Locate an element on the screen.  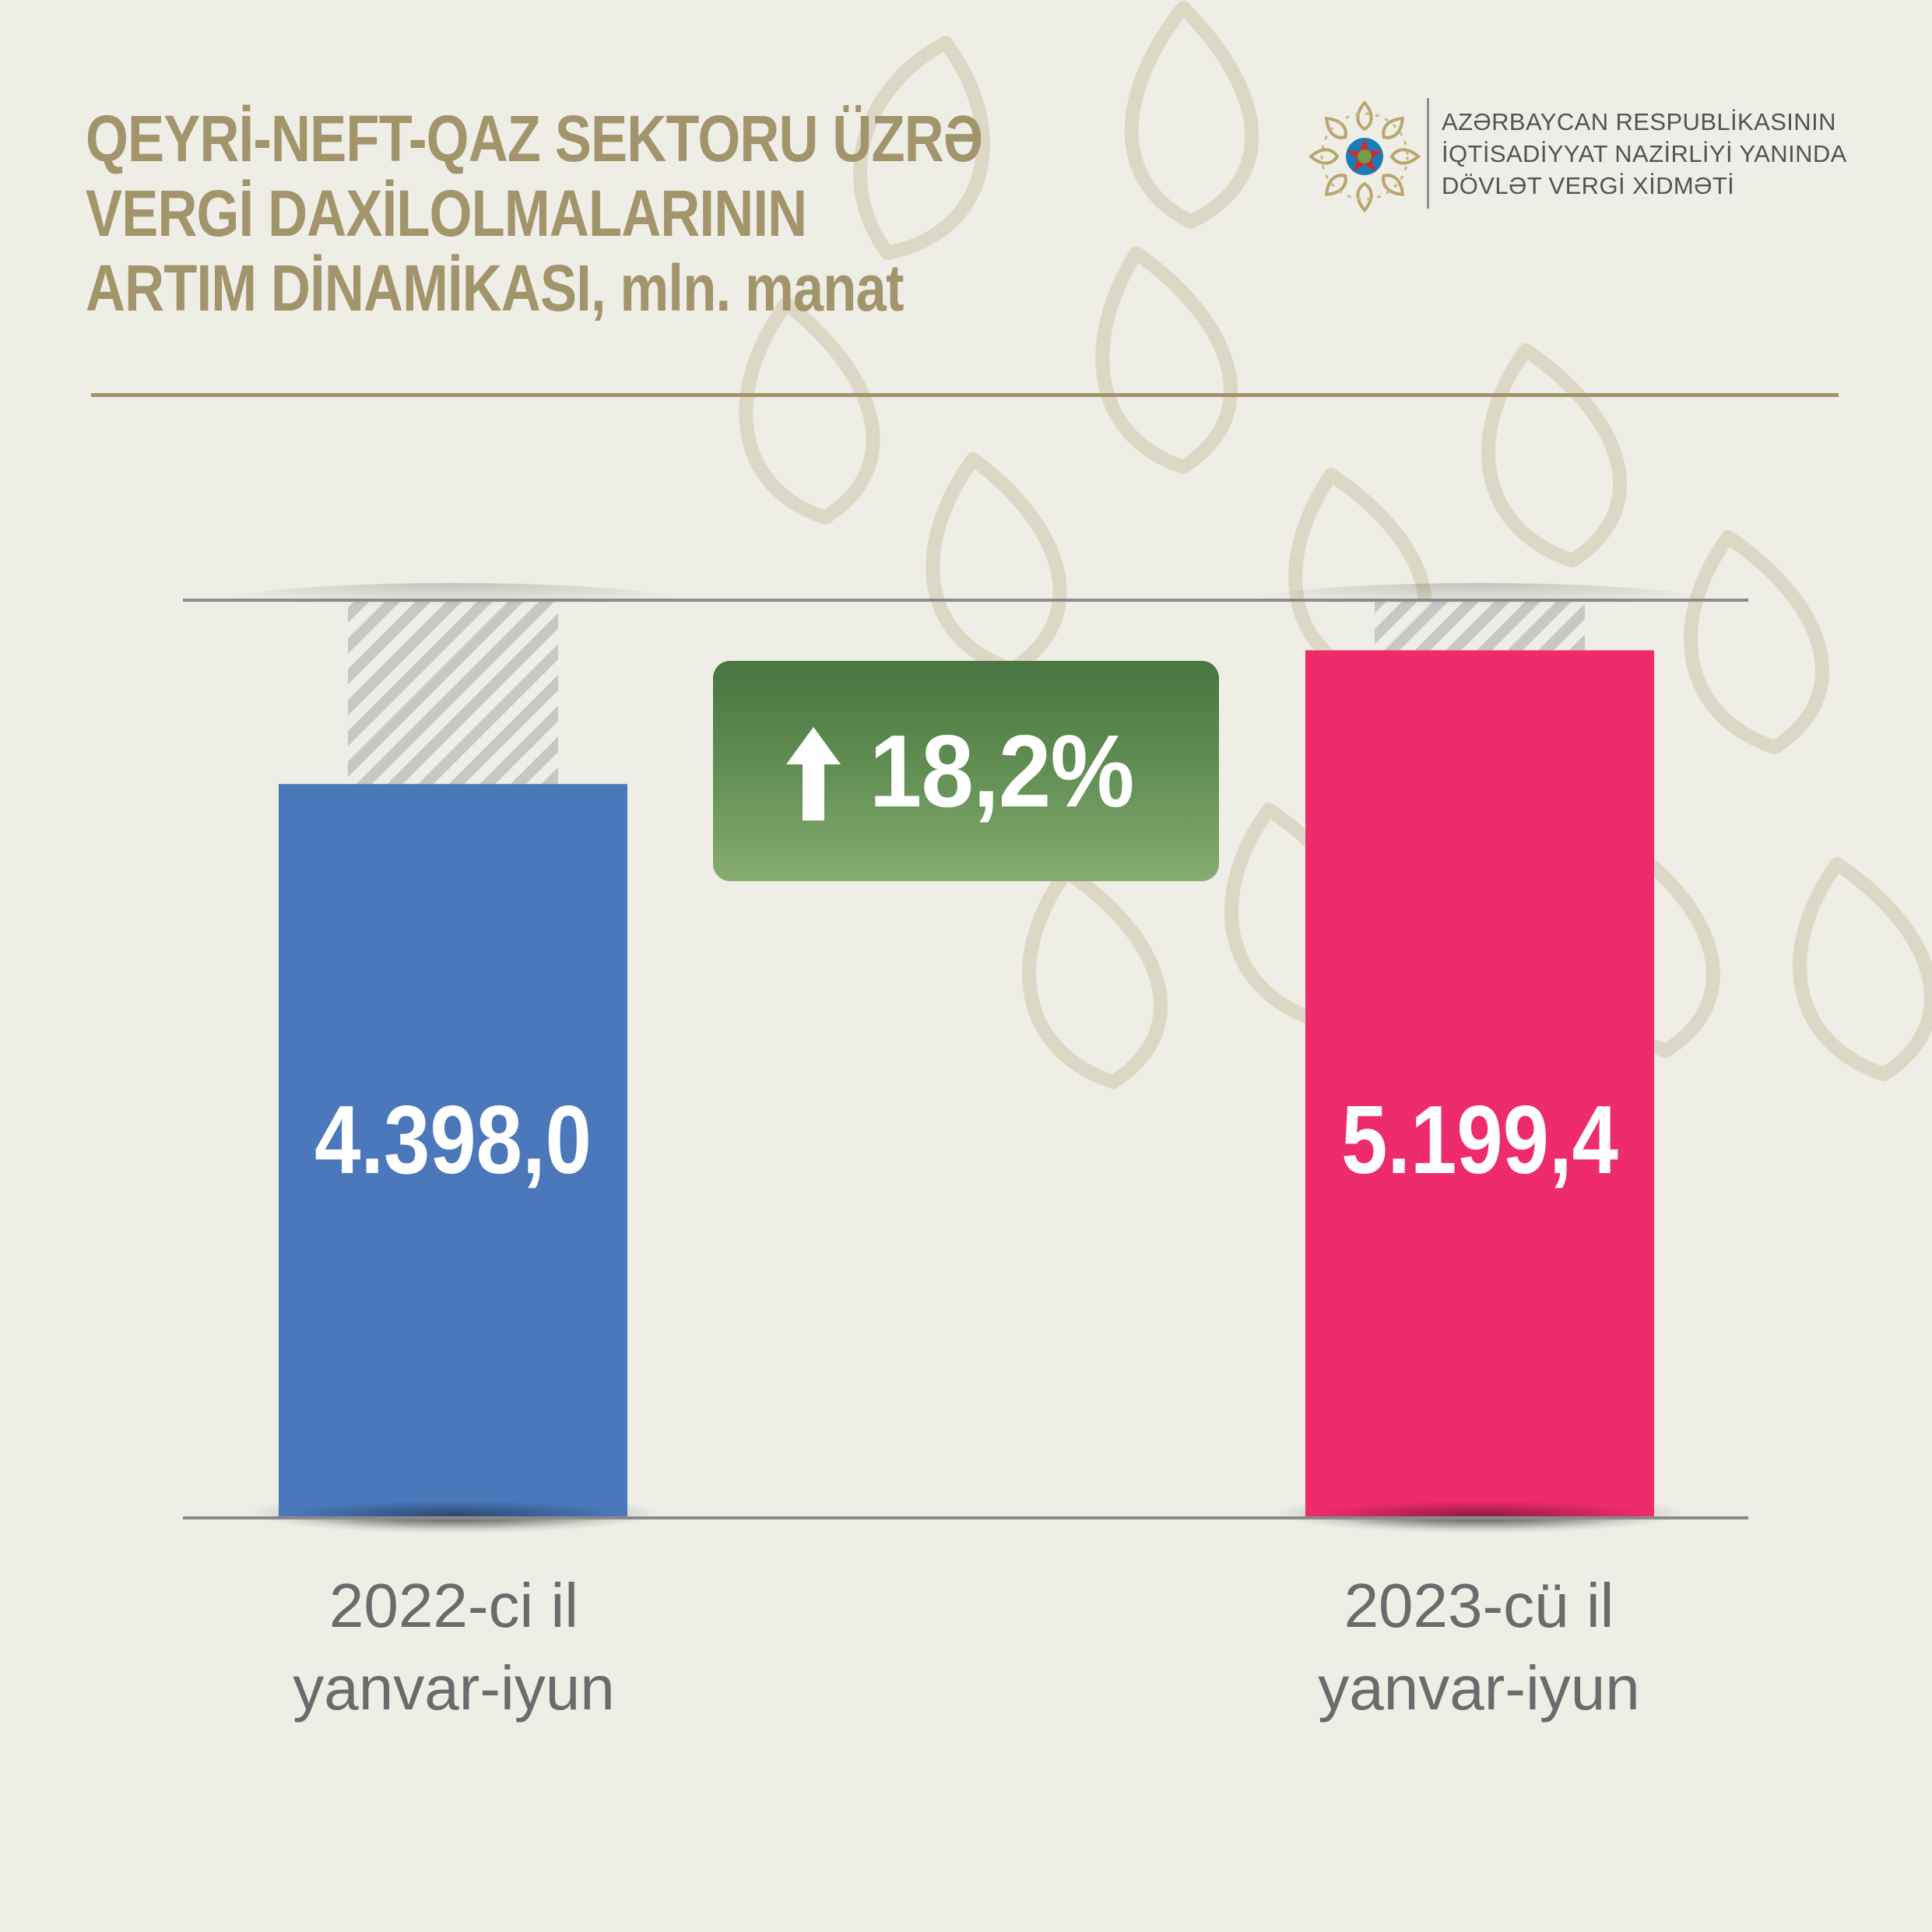
bar-remainder-hatch is located at coordinates (453, 692).